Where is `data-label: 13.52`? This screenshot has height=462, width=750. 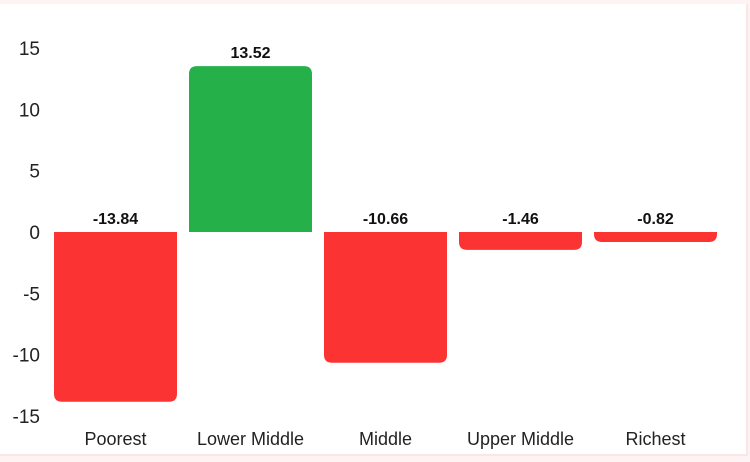 data-label: 13.52 is located at coordinates (250, 53).